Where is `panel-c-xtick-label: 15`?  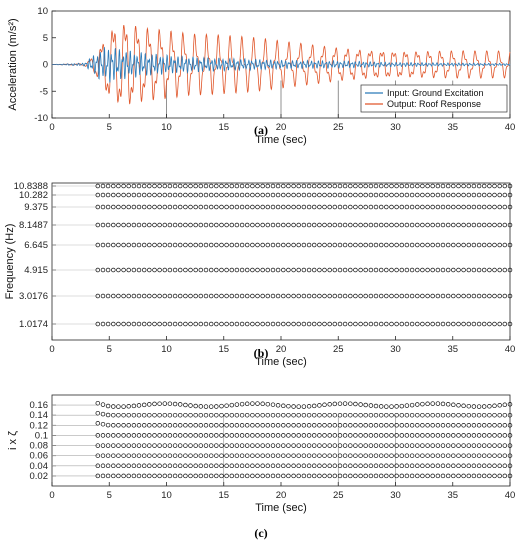 panel-c-xtick-label: 15 is located at coordinates (223, 495).